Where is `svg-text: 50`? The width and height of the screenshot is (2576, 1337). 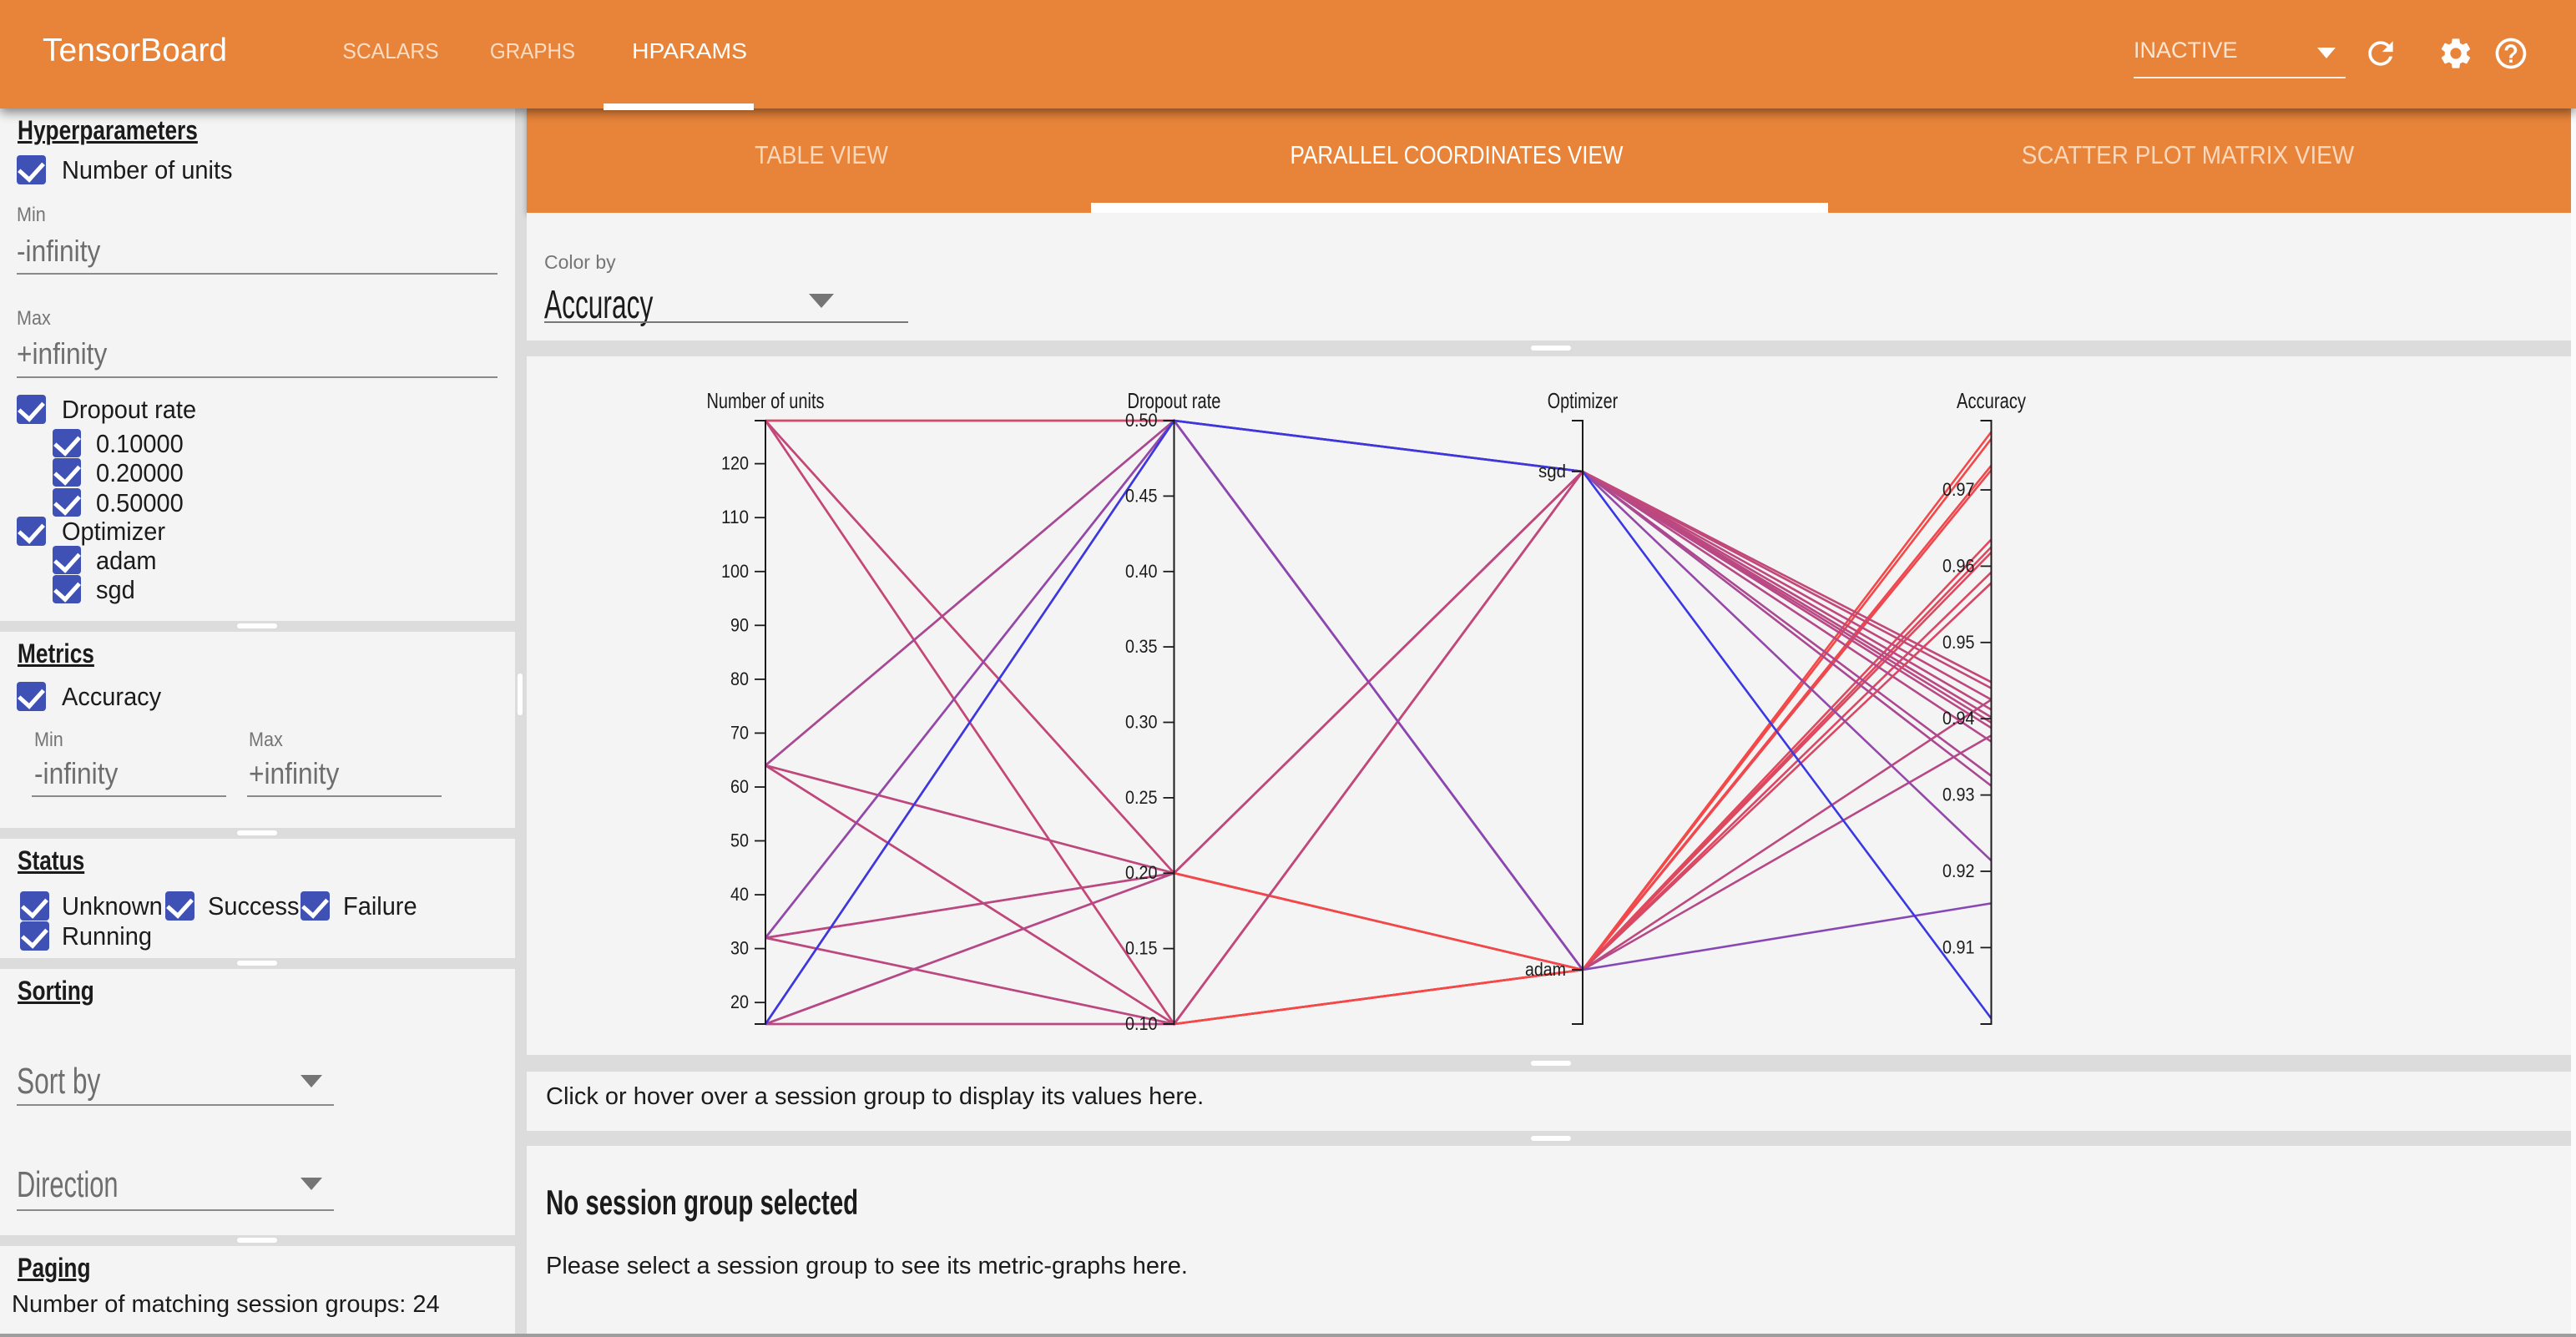
svg-text: 50 is located at coordinates (739, 841).